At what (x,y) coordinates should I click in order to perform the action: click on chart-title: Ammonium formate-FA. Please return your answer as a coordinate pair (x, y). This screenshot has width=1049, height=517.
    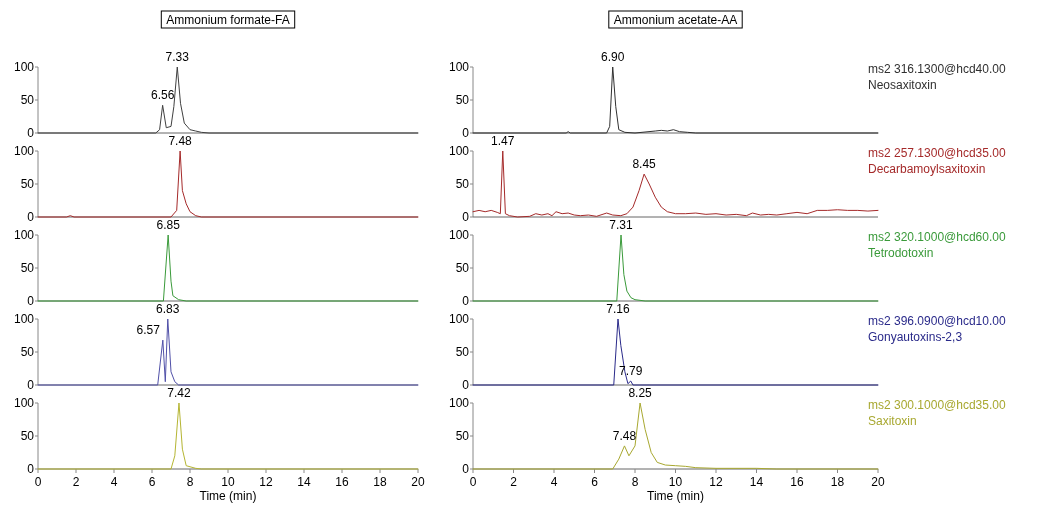
    Looking at the image, I should click on (228, 20).